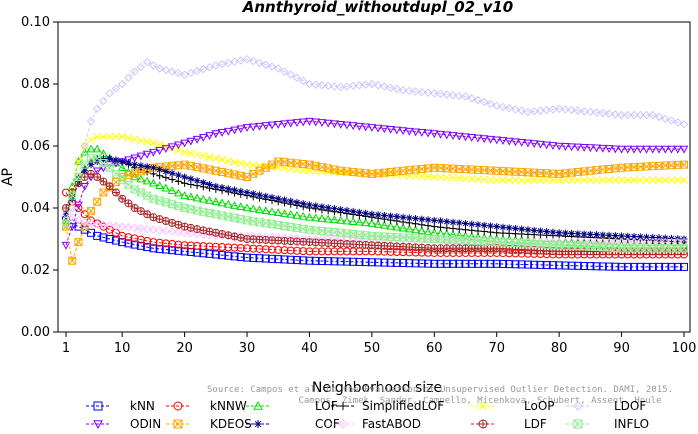  What do you see at coordinates (326, 406) in the screenshot?
I see `legend-label: LOF` at bounding box center [326, 406].